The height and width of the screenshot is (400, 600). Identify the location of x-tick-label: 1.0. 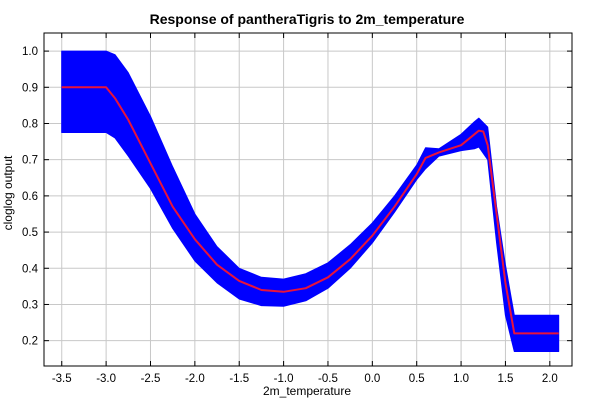
(461, 379).